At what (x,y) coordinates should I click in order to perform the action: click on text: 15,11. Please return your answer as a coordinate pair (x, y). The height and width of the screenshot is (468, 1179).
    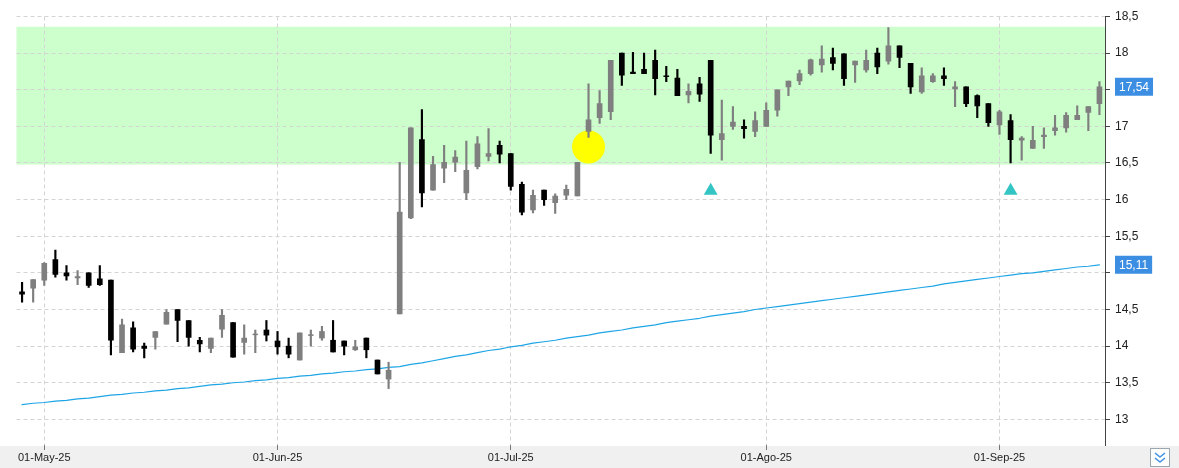
    Looking at the image, I should click on (1134, 264).